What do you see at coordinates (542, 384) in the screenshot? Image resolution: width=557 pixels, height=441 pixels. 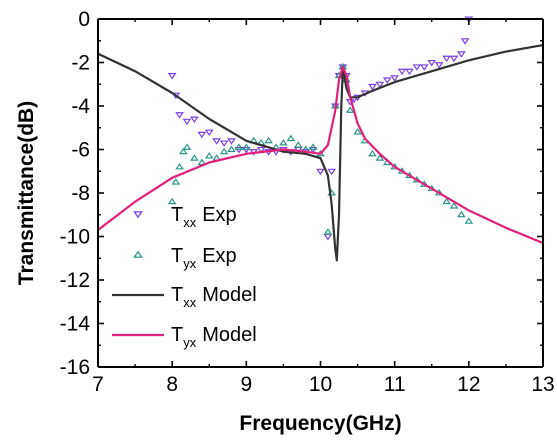 I see `x-tick-label: 13` at bounding box center [542, 384].